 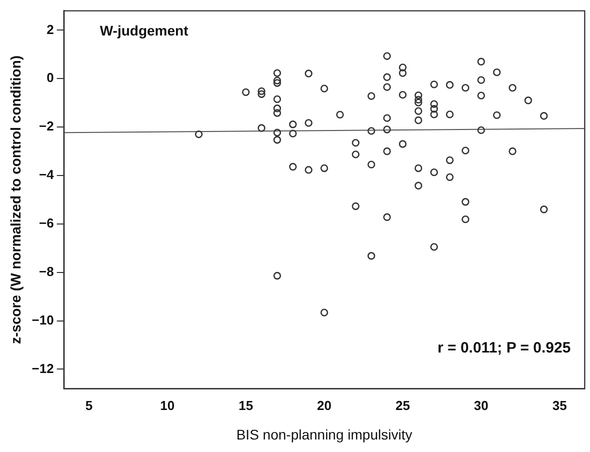 I want to click on y-axis-title: z-score (W normalized to control condition), so click(x=15, y=199).